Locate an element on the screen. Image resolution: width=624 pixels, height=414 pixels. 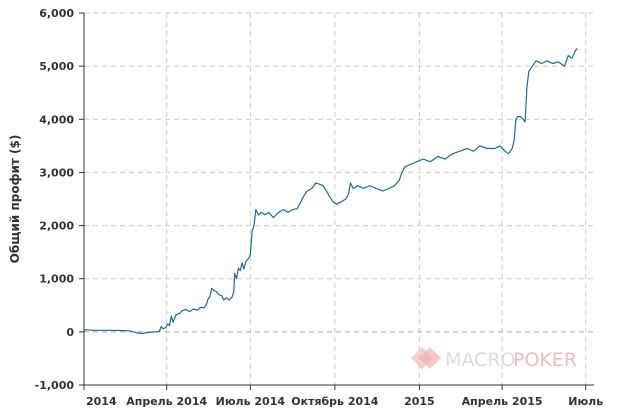
x-tick-label: Апрель 2015 is located at coordinates (502, 401).